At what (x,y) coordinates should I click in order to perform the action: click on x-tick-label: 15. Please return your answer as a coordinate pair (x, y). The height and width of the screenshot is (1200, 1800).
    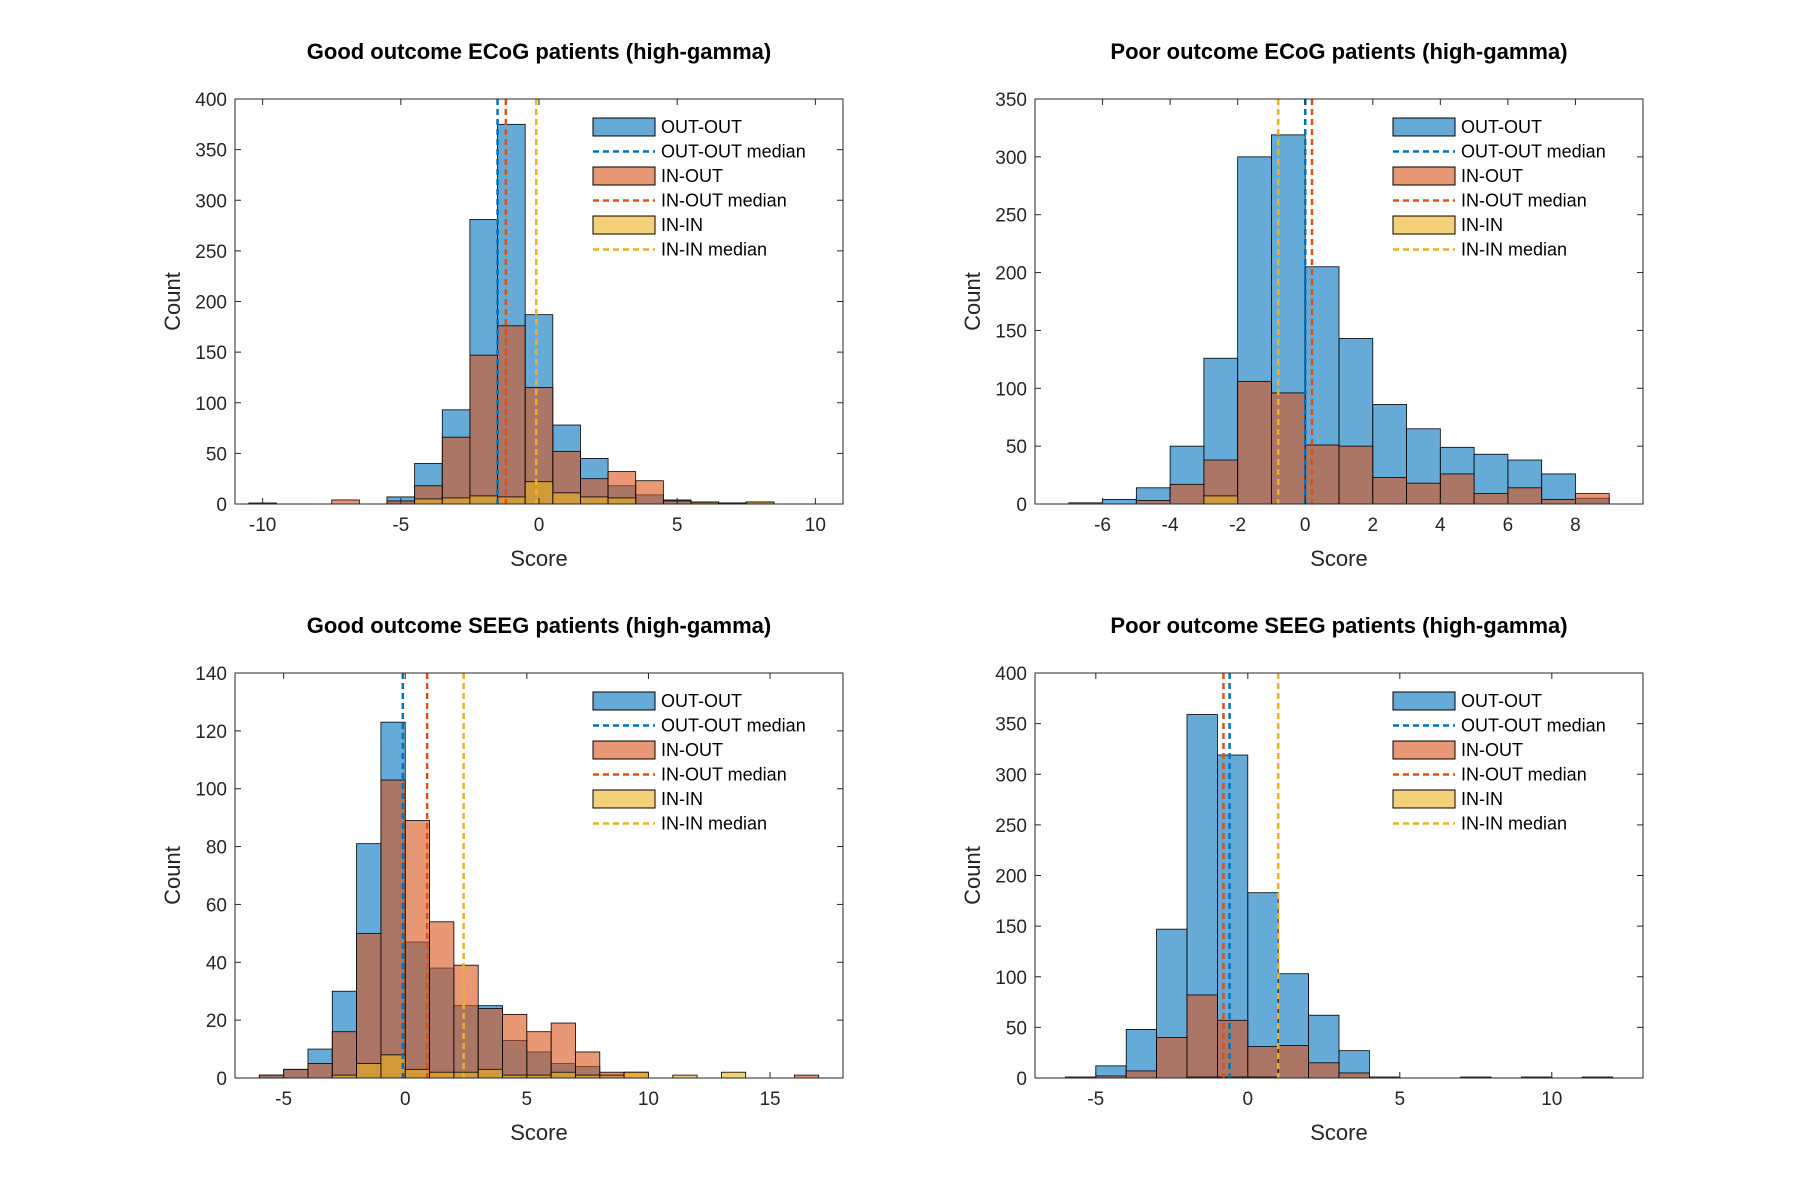
    Looking at the image, I should click on (769, 1099).